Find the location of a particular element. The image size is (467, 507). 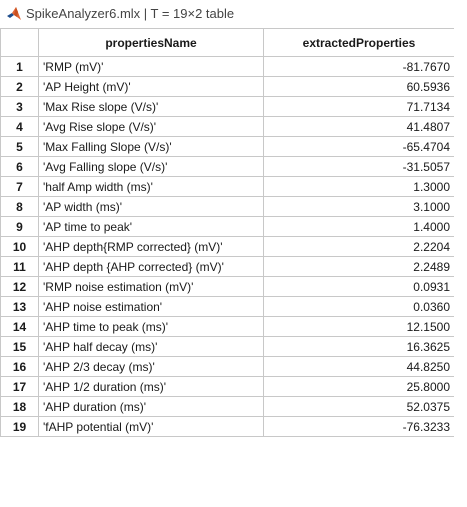

extracted-properties-cell: -65.4704 is located at coordinates (359, 146).